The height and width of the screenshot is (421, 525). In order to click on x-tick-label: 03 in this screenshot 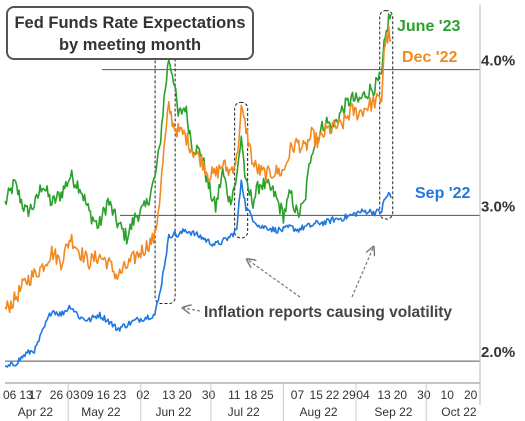, I will do `click(73, 395)`.